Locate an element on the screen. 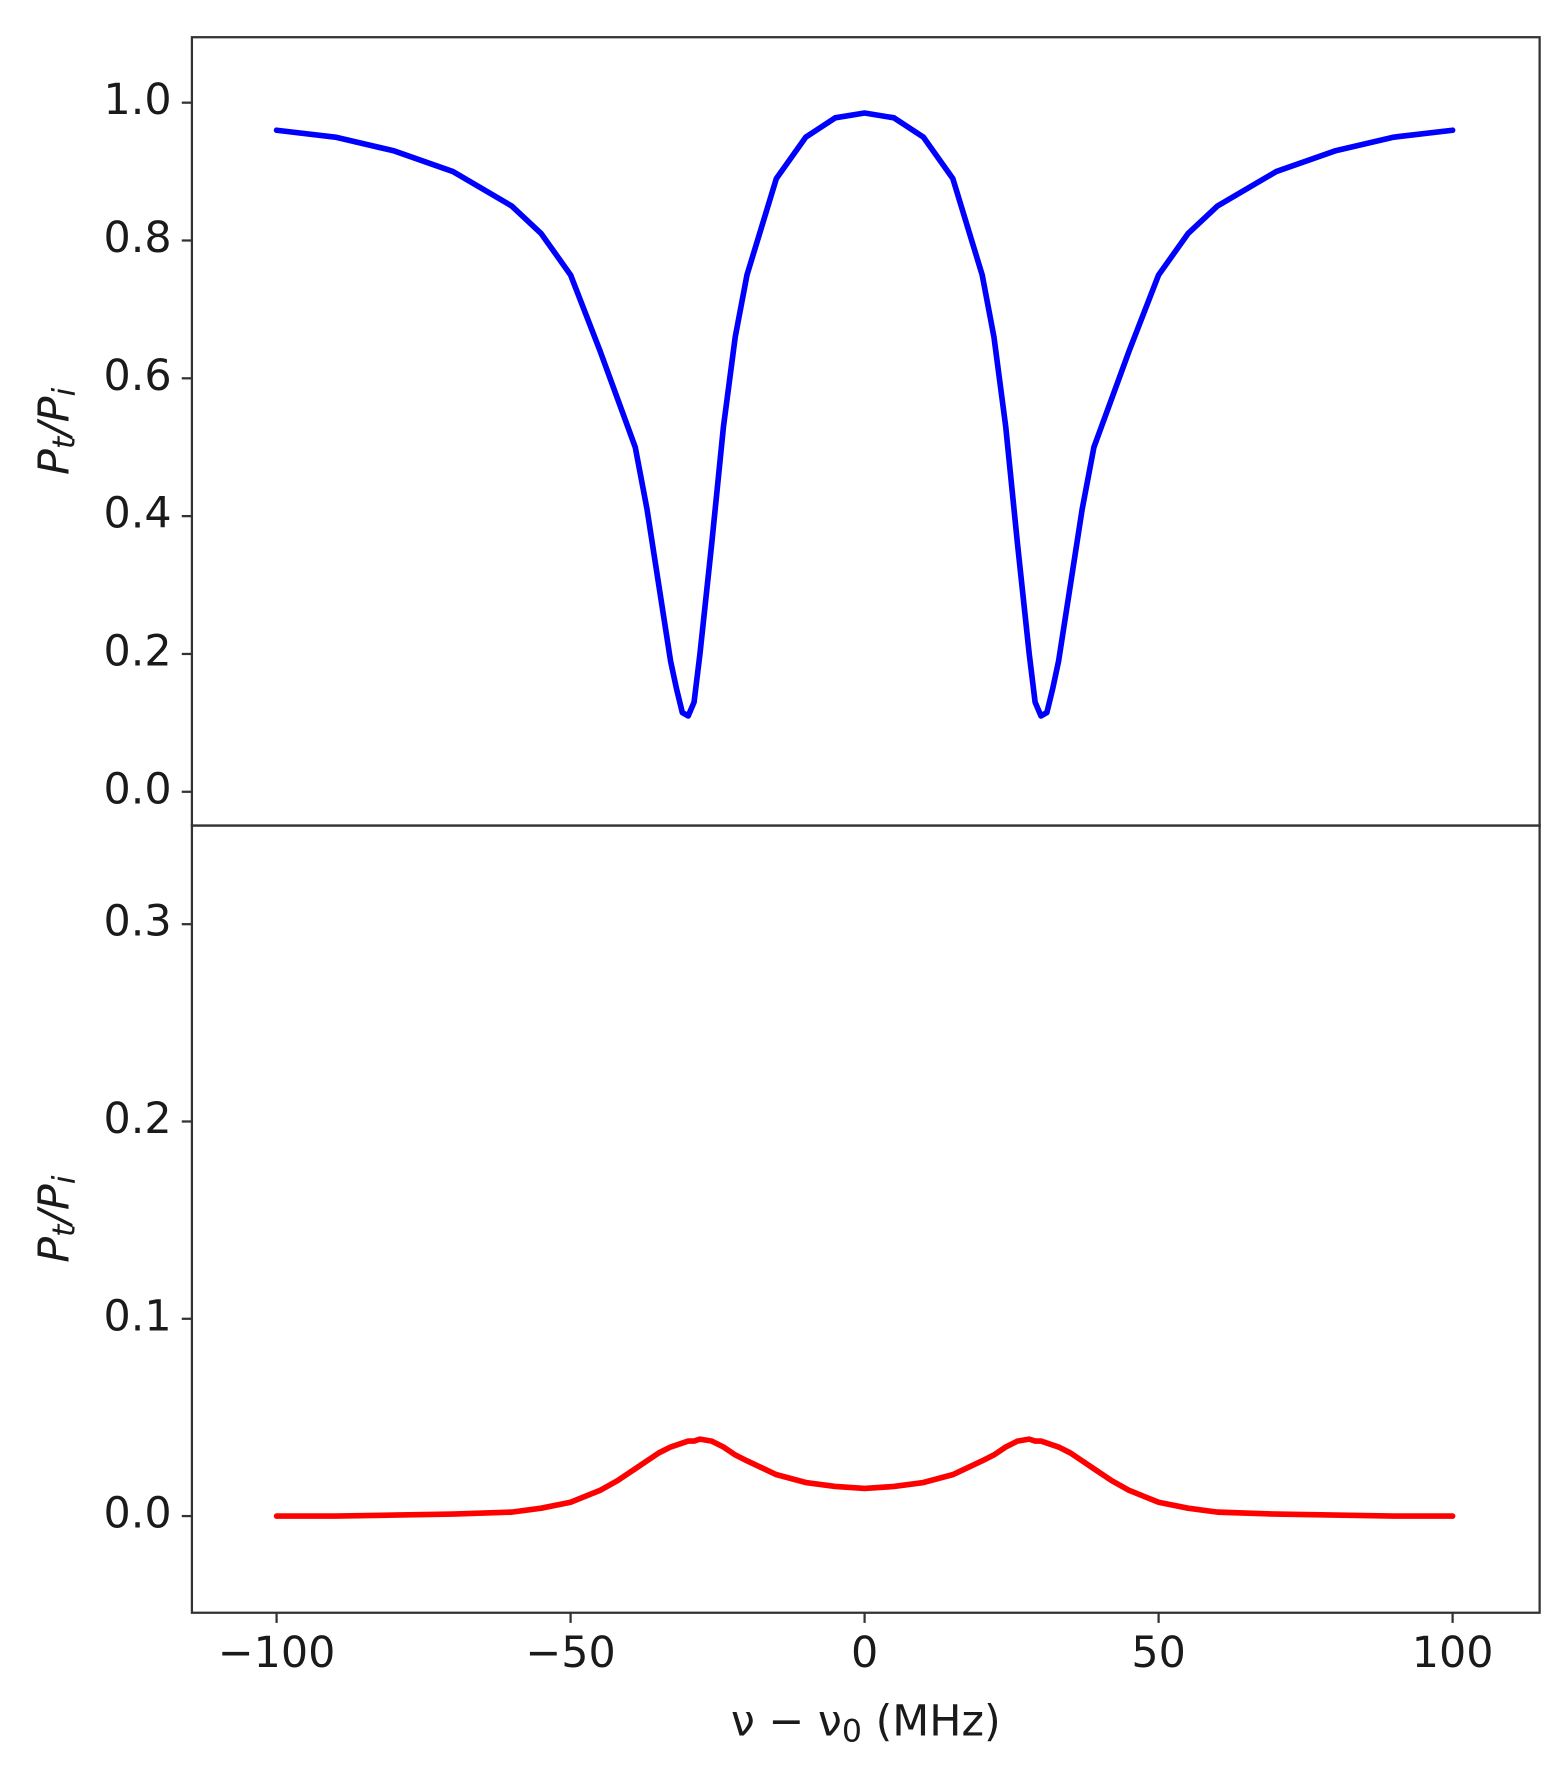 The height and width of the screenshot is (1765, 1568). x-axis-label-part: ν − ν is located at coordinates (786, 1721).